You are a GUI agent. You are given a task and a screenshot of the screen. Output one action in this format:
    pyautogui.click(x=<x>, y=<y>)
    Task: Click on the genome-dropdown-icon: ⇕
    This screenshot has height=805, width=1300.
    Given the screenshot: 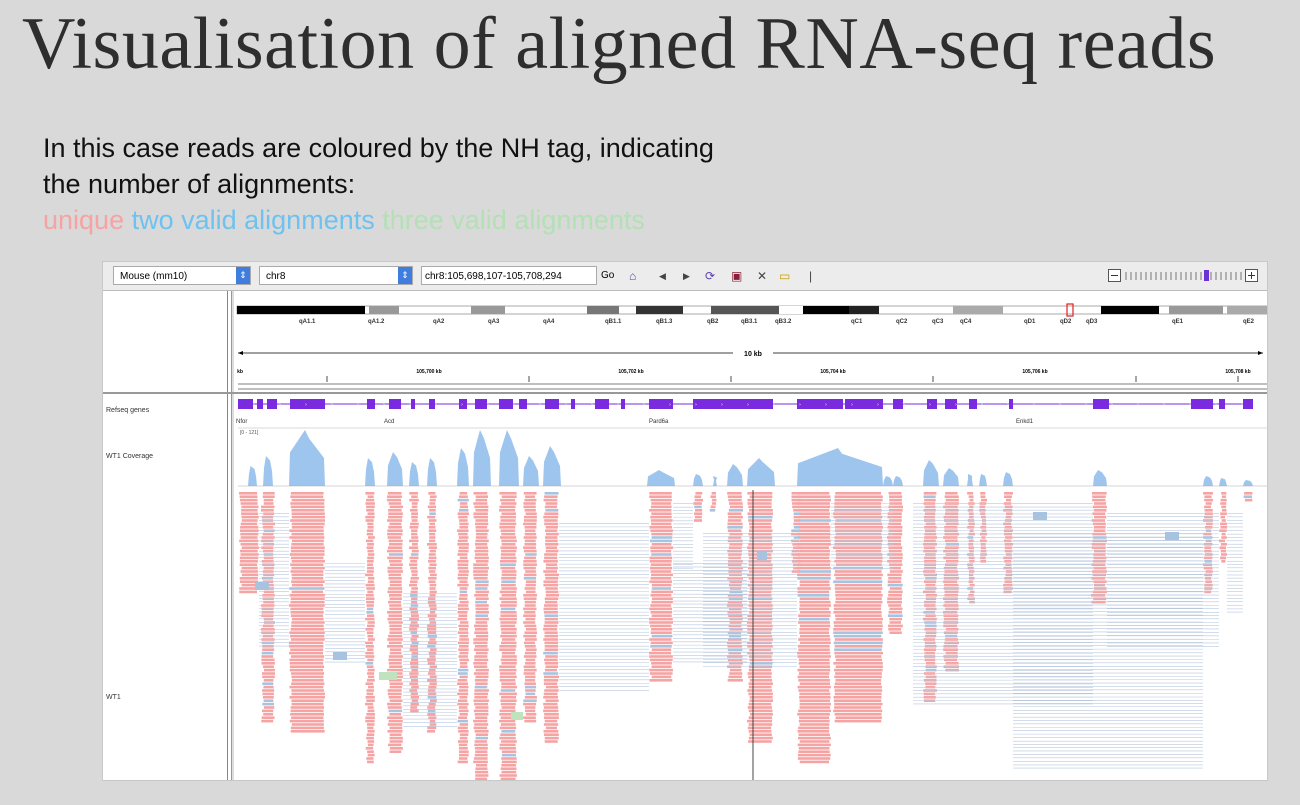 What is the action you would take?
    pyautogui.click(x=243, y=275)
    